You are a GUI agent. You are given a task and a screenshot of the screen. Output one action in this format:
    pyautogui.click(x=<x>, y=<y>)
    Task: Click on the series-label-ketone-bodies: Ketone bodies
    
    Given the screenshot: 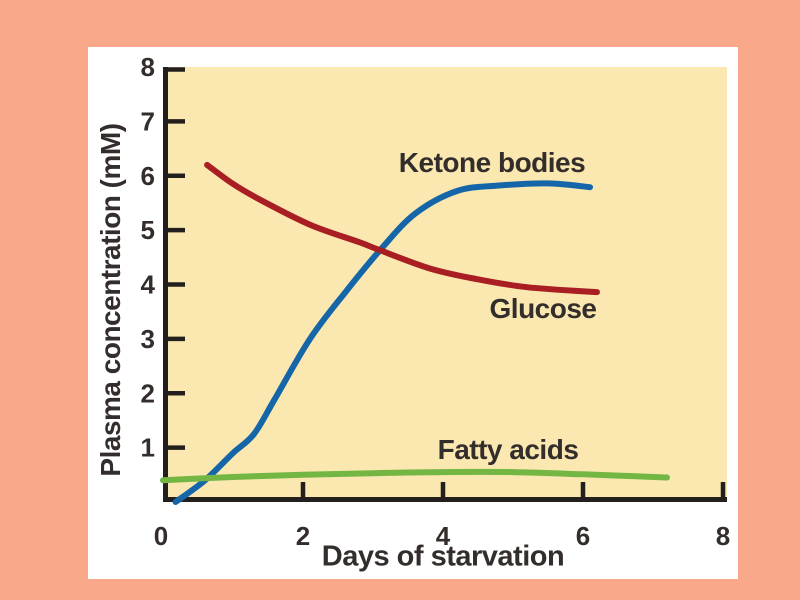 What is the action you would take?
    pyautogui.click(x=492, y=162)
    